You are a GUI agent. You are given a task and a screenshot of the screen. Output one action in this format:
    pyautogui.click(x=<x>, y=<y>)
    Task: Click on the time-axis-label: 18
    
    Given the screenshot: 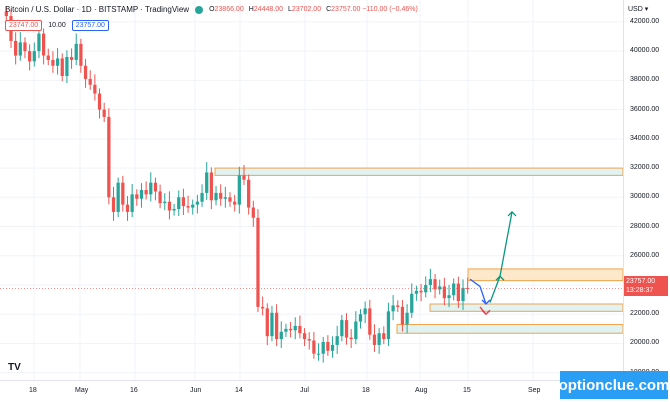 What is the action you would take?
    pyautogui.click(x=366, y=390)
    